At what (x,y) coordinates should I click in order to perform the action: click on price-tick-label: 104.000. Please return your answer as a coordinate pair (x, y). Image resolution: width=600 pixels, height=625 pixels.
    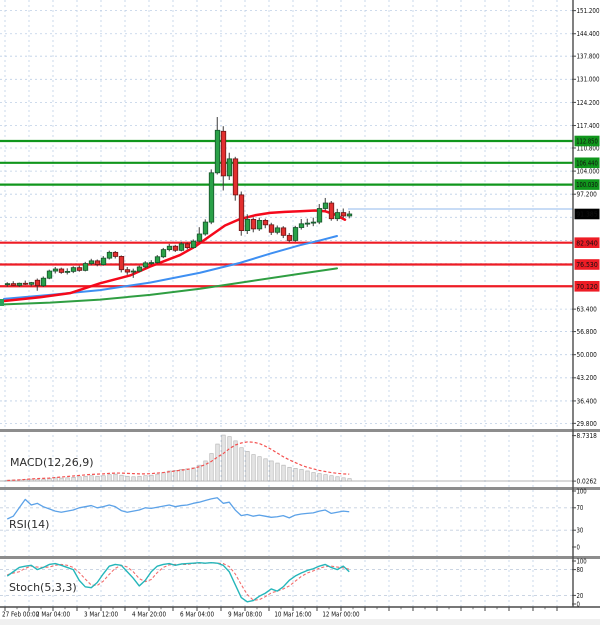
    Looking at the image, I should click on (588, 171).